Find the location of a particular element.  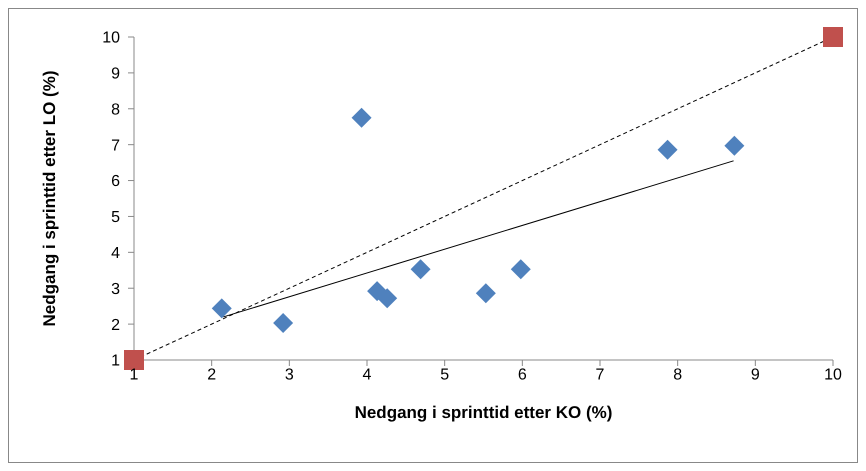

x-tick-label: 4 is located at coordinates (367, 375).